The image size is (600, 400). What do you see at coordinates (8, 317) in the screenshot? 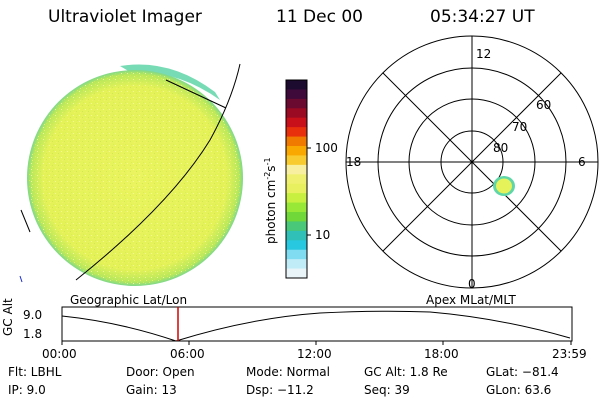
I see `timeline-axis-label: GC Alt` at bounding box center [8, 317].